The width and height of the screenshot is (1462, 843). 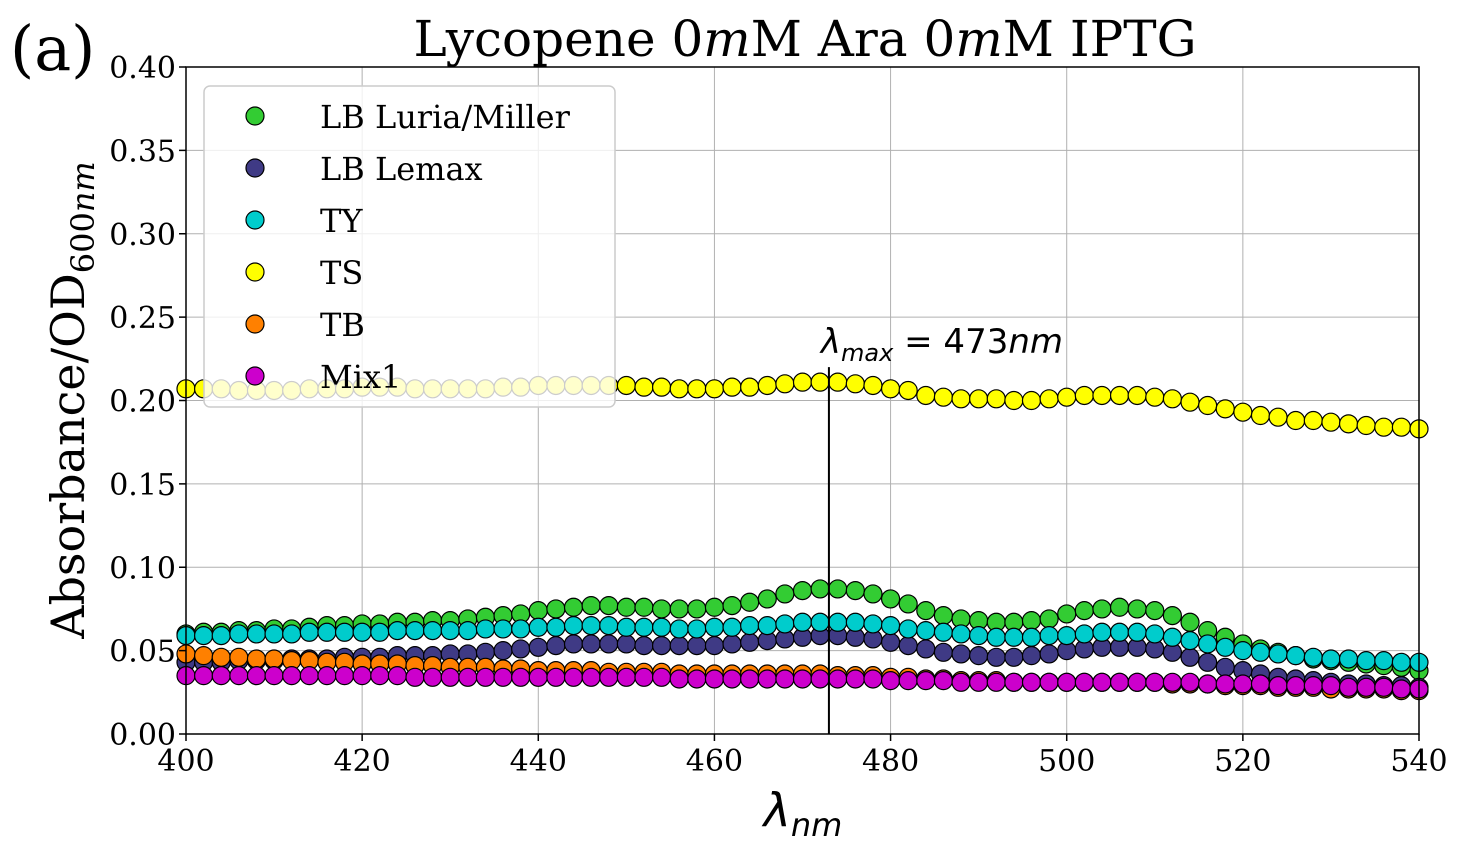 I want to click on x-tick-label: 480, so click(x=890, y=761).